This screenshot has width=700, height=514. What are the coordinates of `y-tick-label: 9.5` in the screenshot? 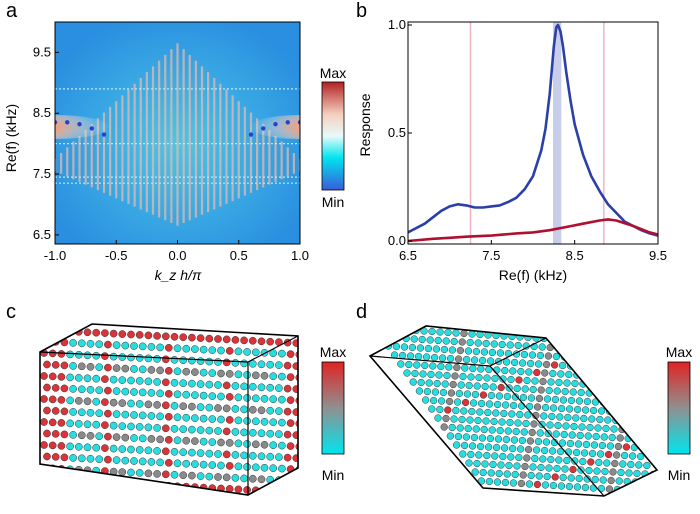 It's located at (42, 51).